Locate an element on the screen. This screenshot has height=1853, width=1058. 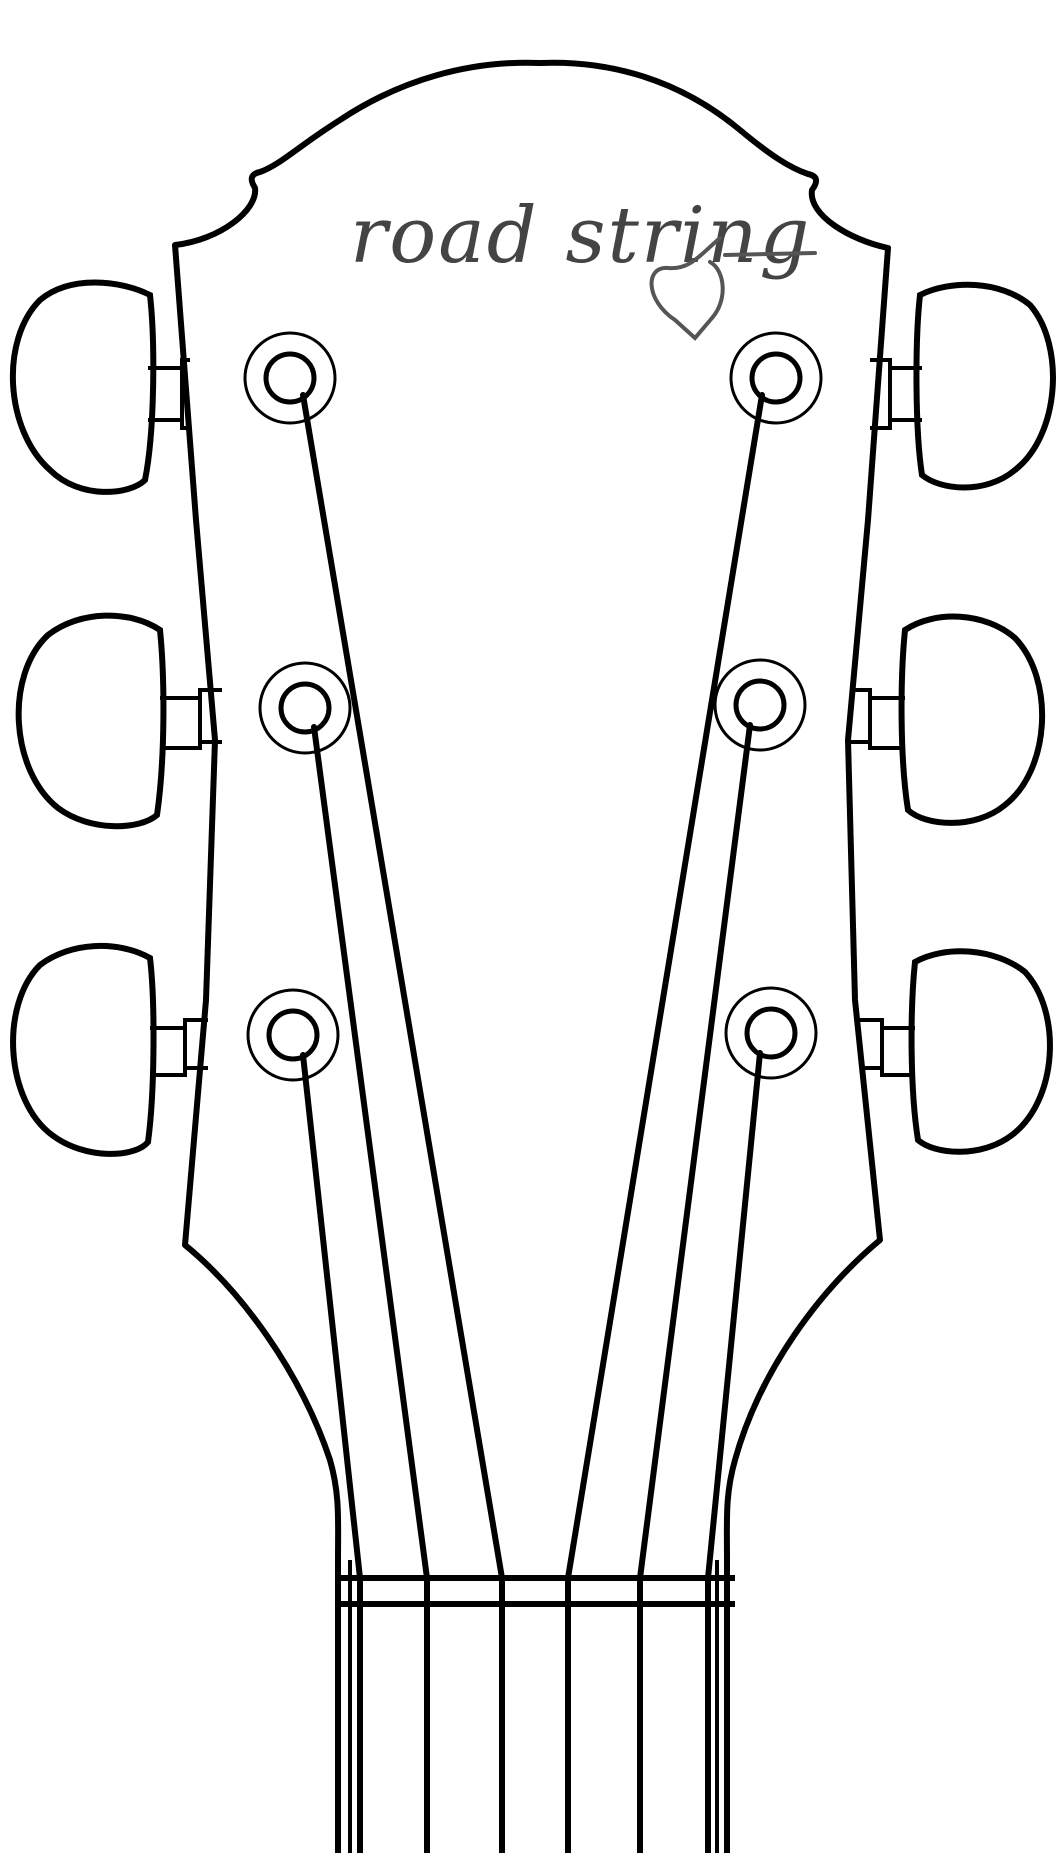
brand-logo: road string is located at coordinates (580, 236).